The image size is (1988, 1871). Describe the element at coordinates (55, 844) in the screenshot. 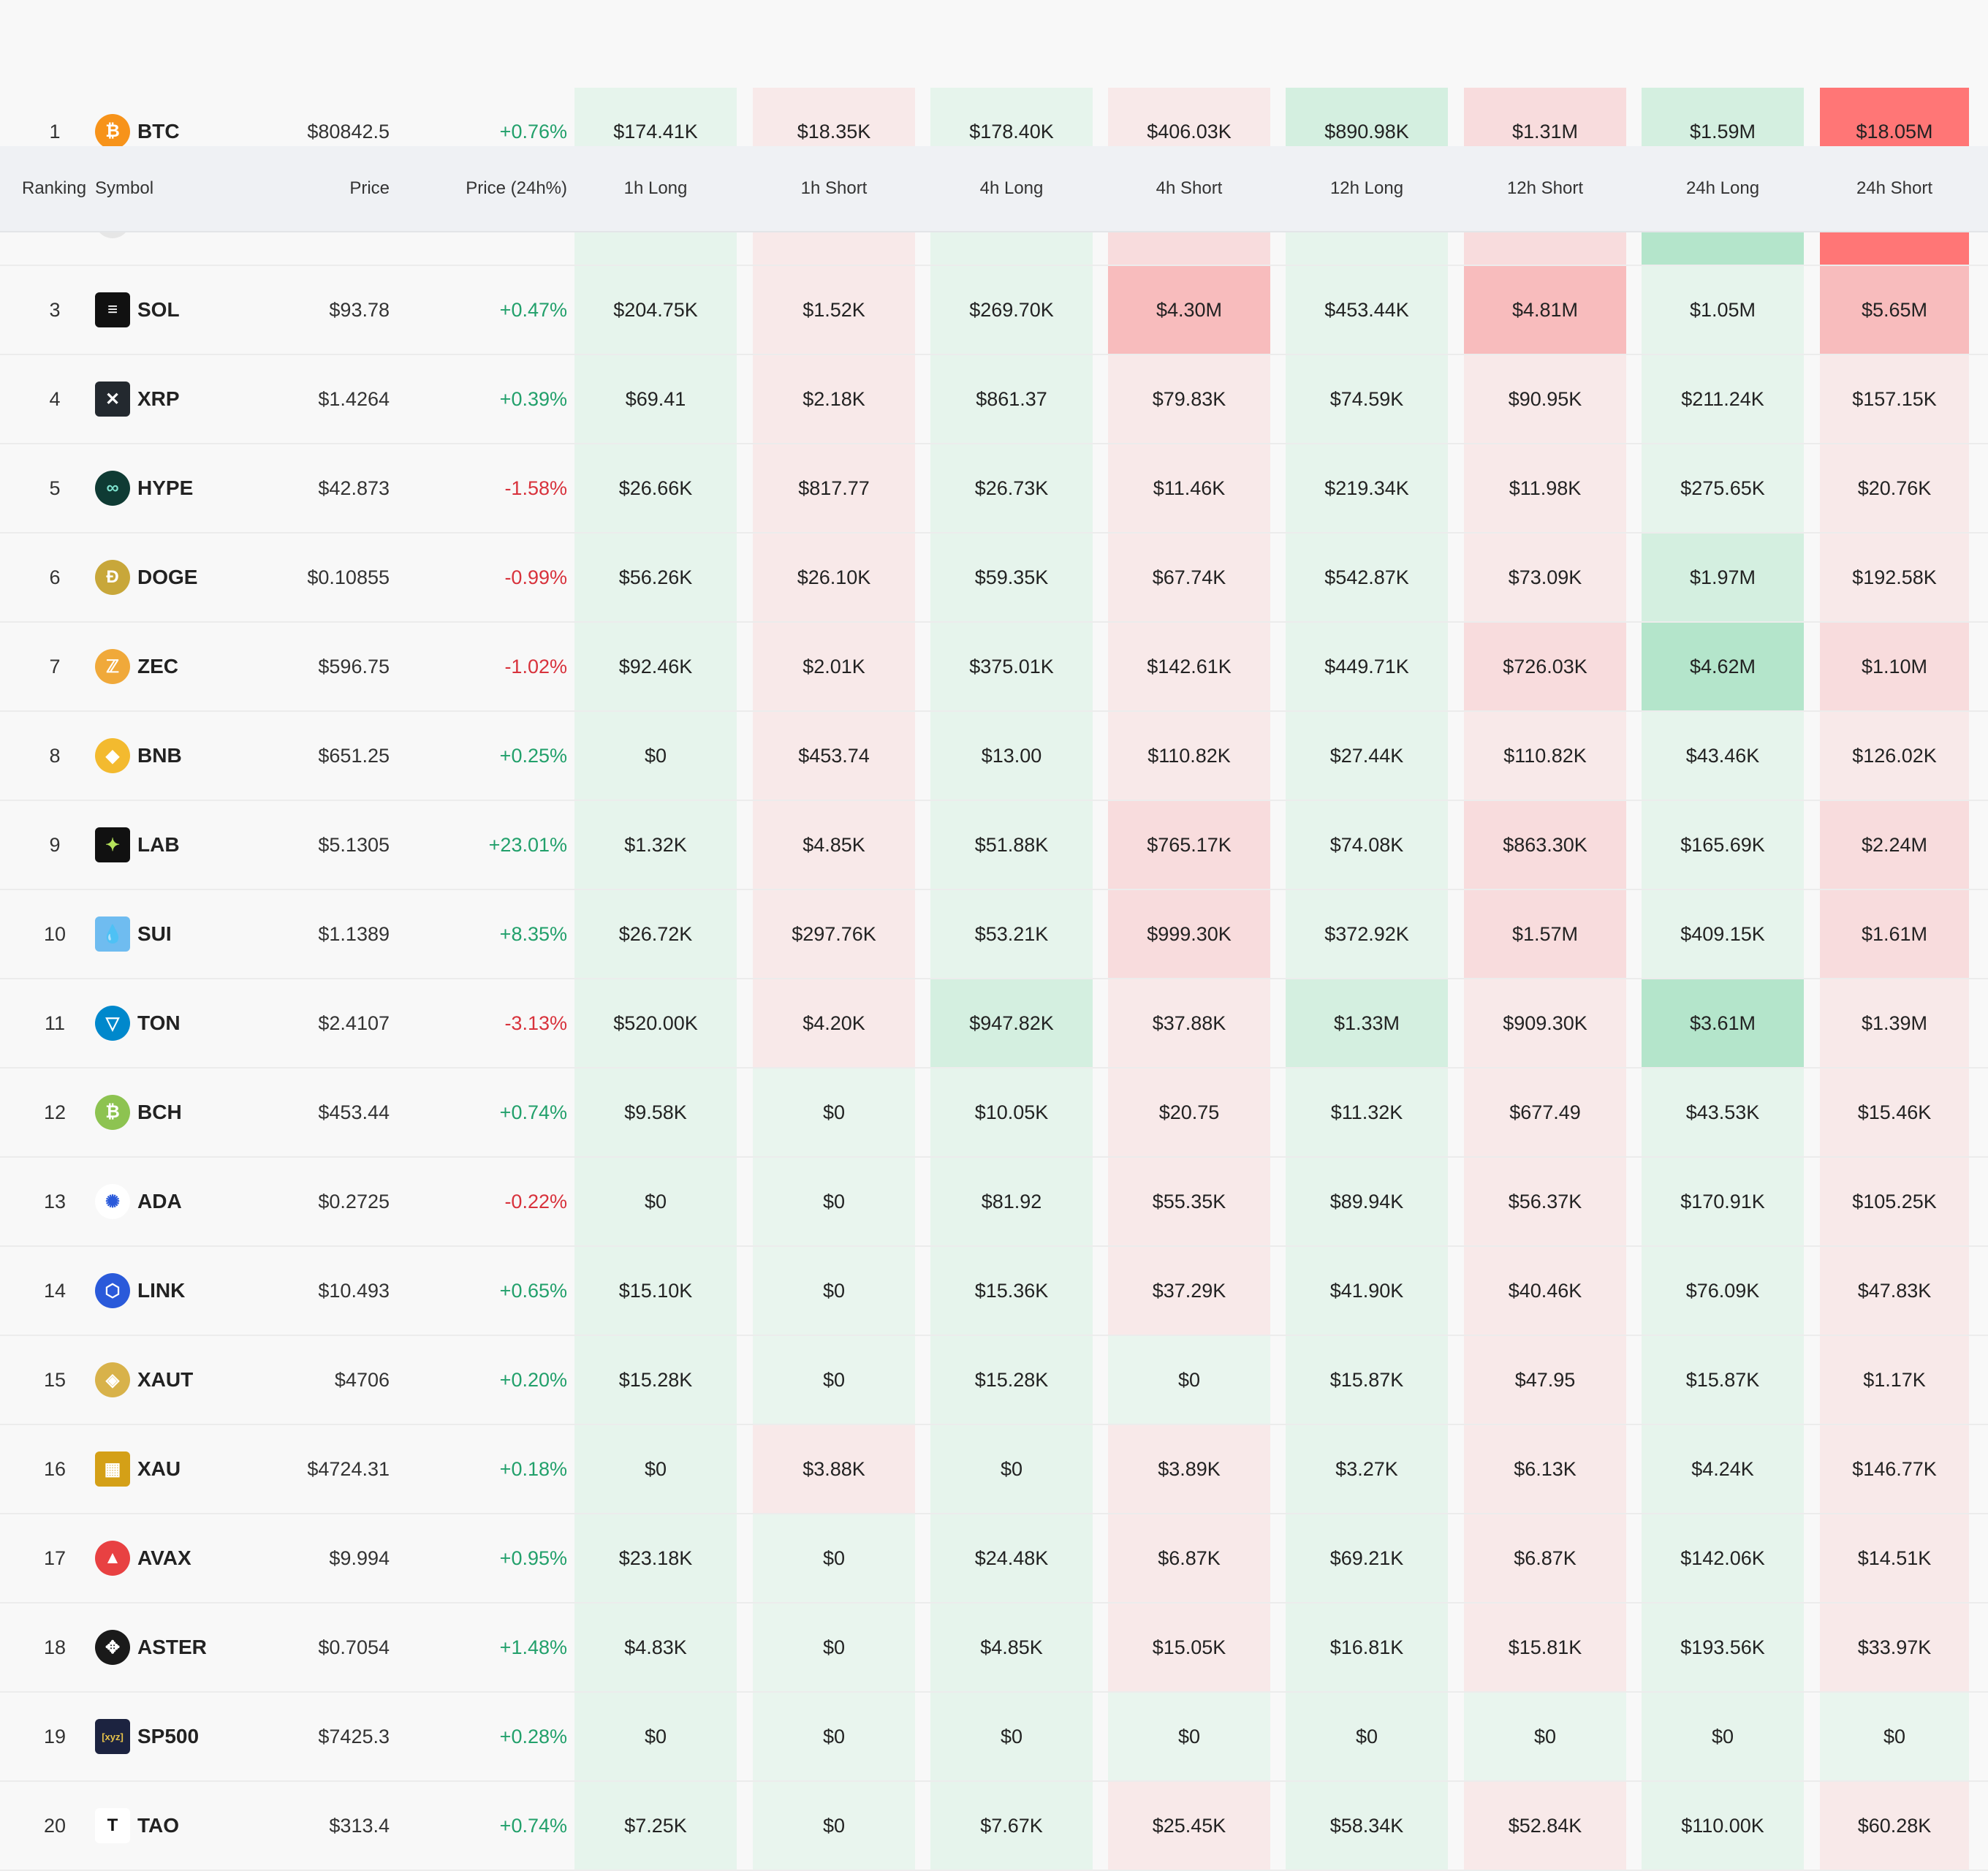

I see `rank-cell: 9` at that location.